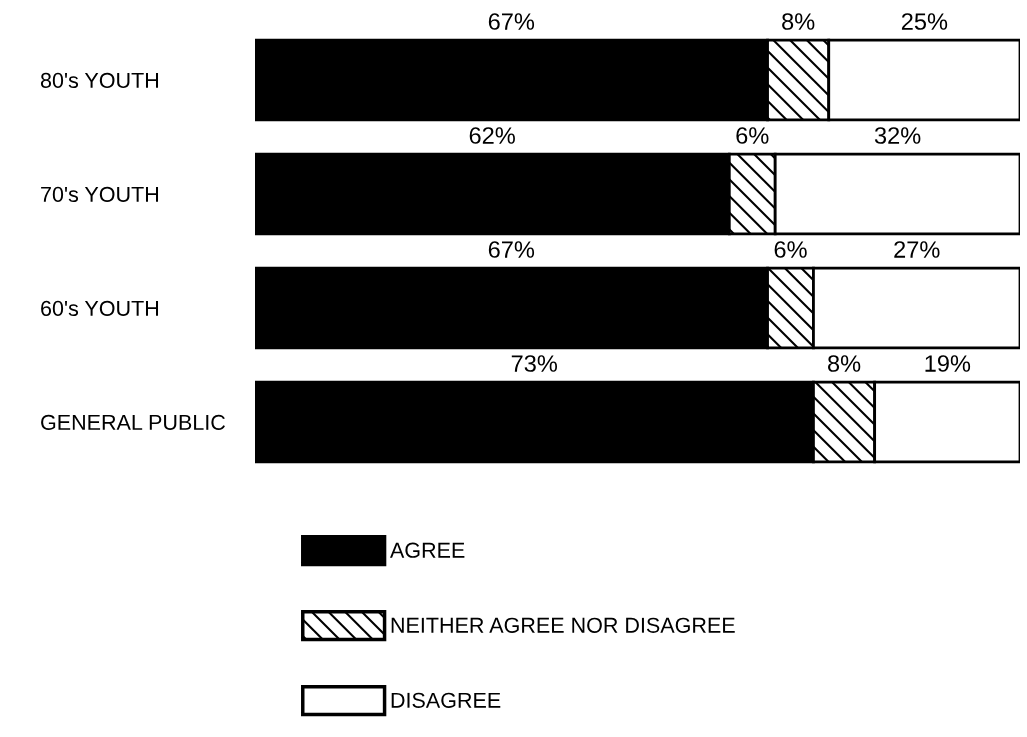  Describe the element at coordinates (427, 550) in the screenshot. I see `legend-label: AGREE` at that location.